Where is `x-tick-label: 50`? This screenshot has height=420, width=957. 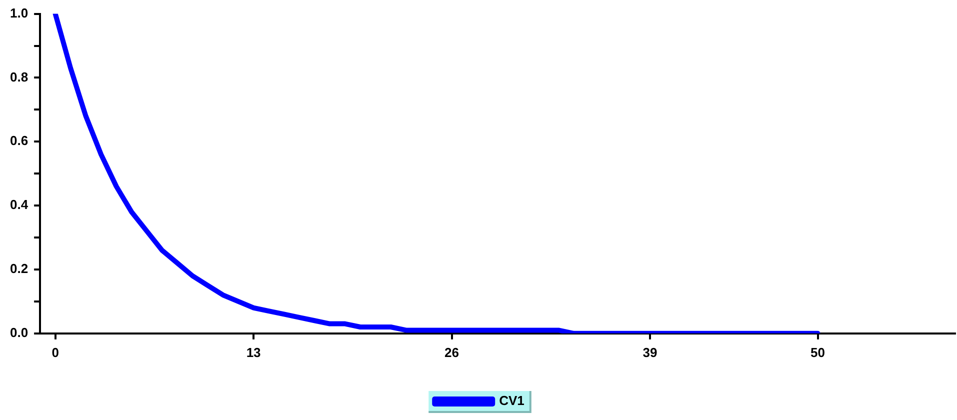 x-tick-label: 50 is located at coordinates (817, 352).